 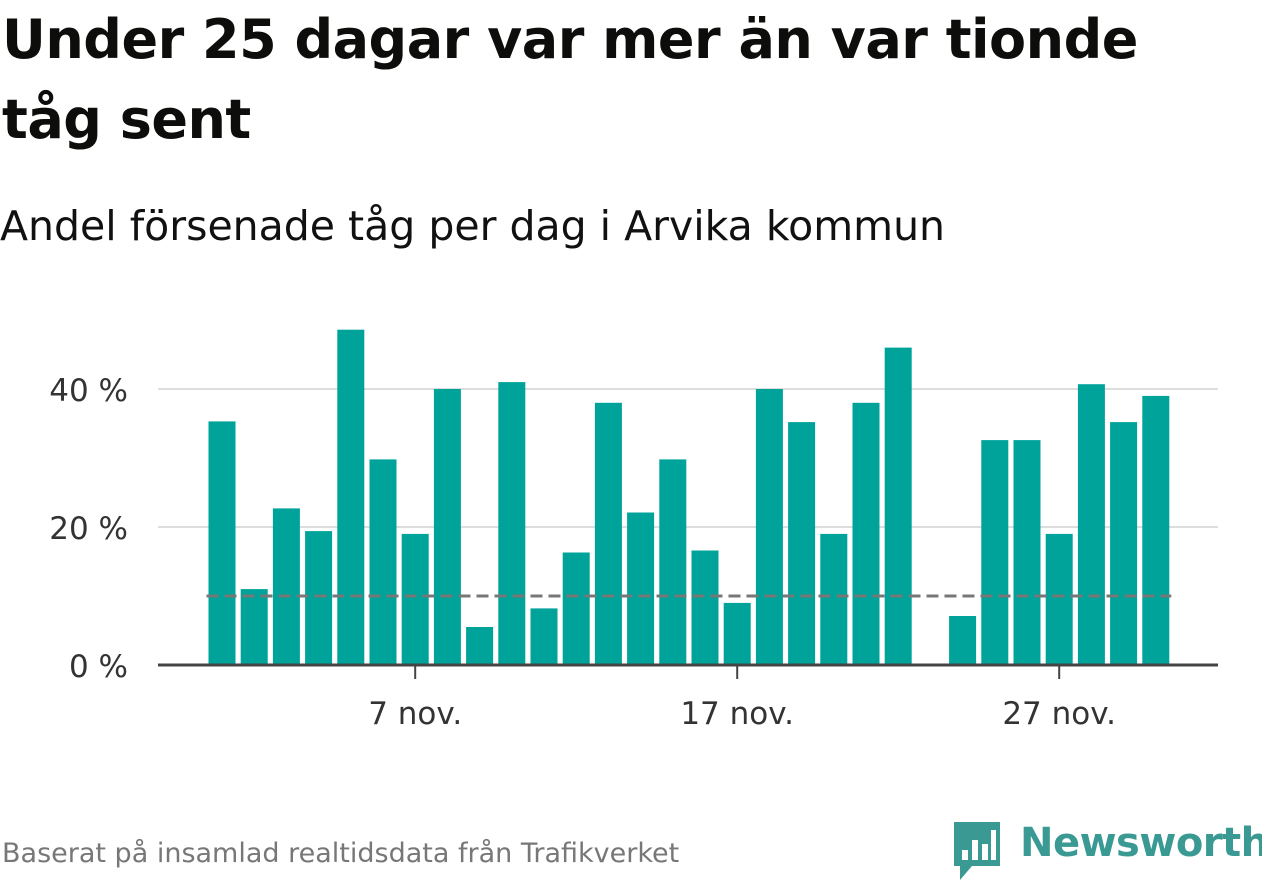 What do you see at coordinates (977, 851) in the screenshot?
I see `newsworthy-logo-icon` at bounding box center [977, 851].